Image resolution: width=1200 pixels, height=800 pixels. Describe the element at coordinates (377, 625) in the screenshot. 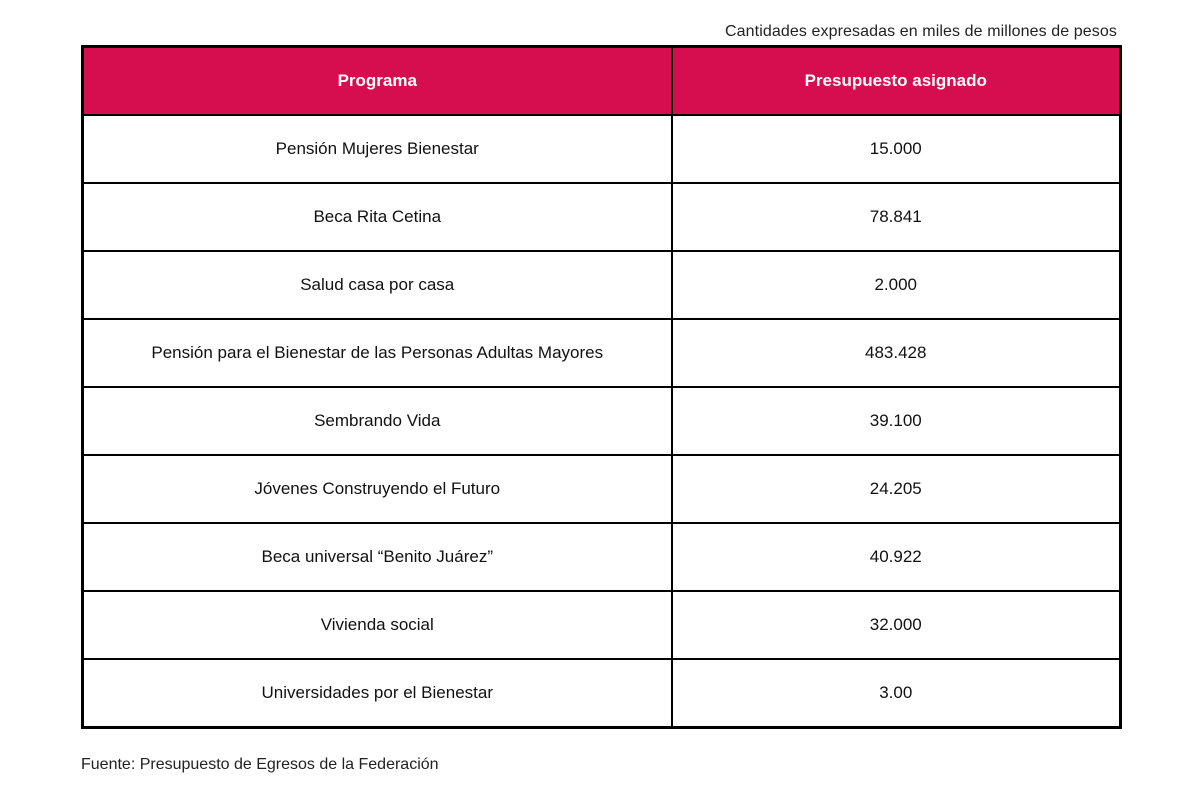

I see `program-name-cell: Vivienda social` at that location.